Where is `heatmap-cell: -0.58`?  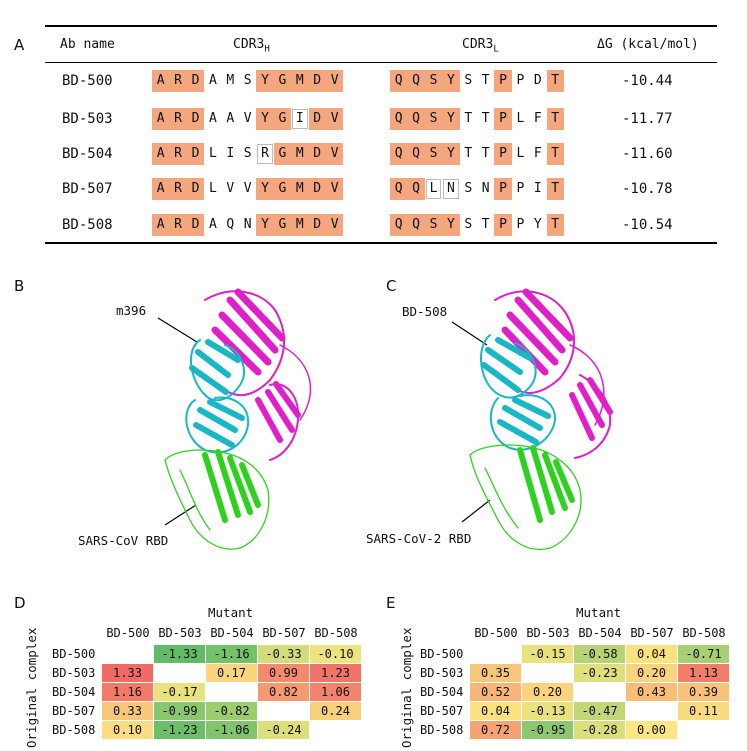 heatmap-cell: -0.58 is located at coordinates (599, 654).